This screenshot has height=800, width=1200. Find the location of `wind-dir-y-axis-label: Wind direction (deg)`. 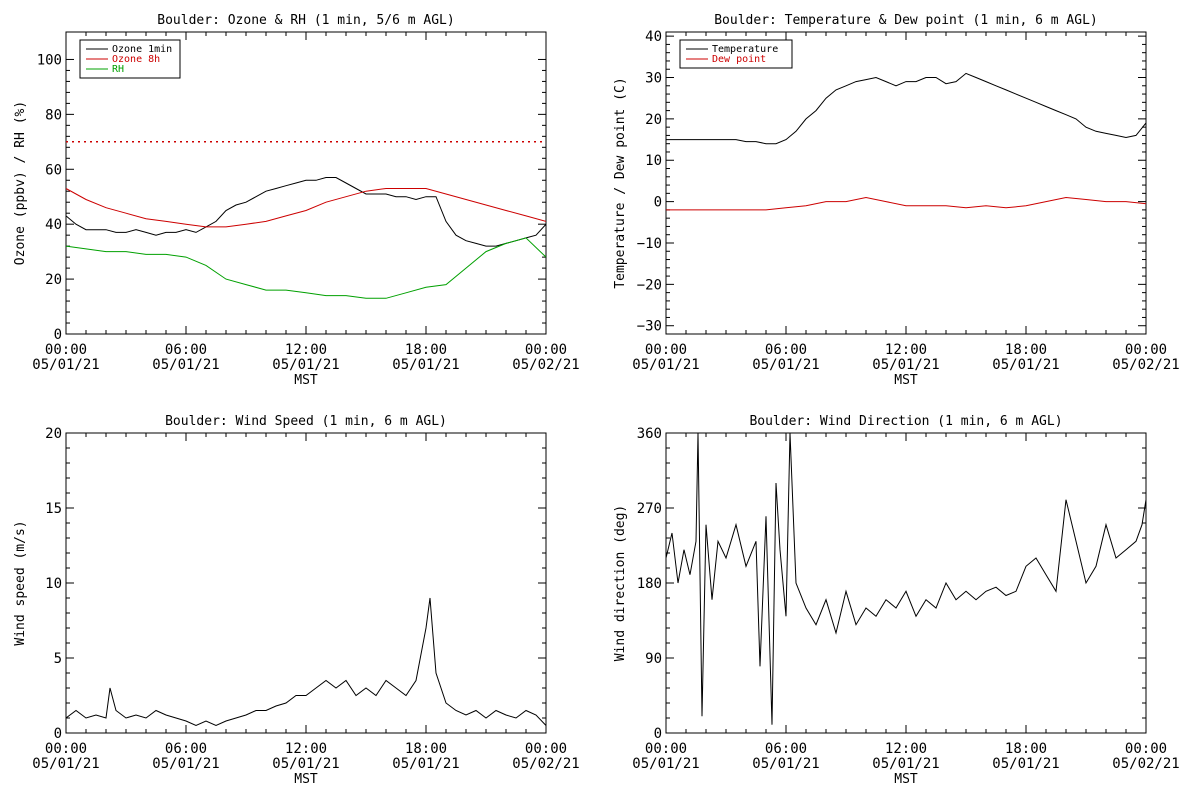

wind-dir-y-axis-label: Wind direction (deg) is located at coordinates (620, 583).